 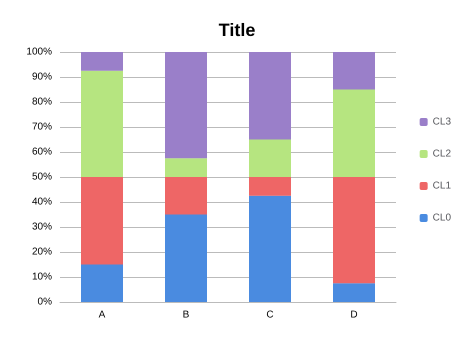 What do you see at coordinates (39, 52) in the screenshot?
I see `y-tick-label: 100%` at bounding box center [39, 52].